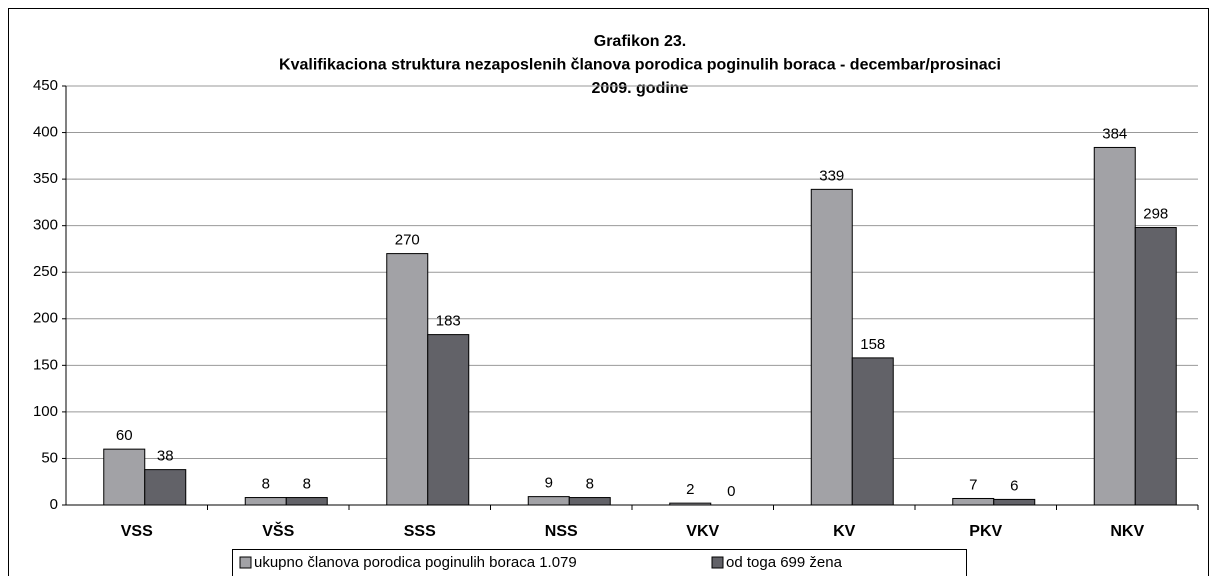  What do you see at coordinates (731, 491) in the screenshot?
I see `data-label: 0` at bounding box center [731, 491].